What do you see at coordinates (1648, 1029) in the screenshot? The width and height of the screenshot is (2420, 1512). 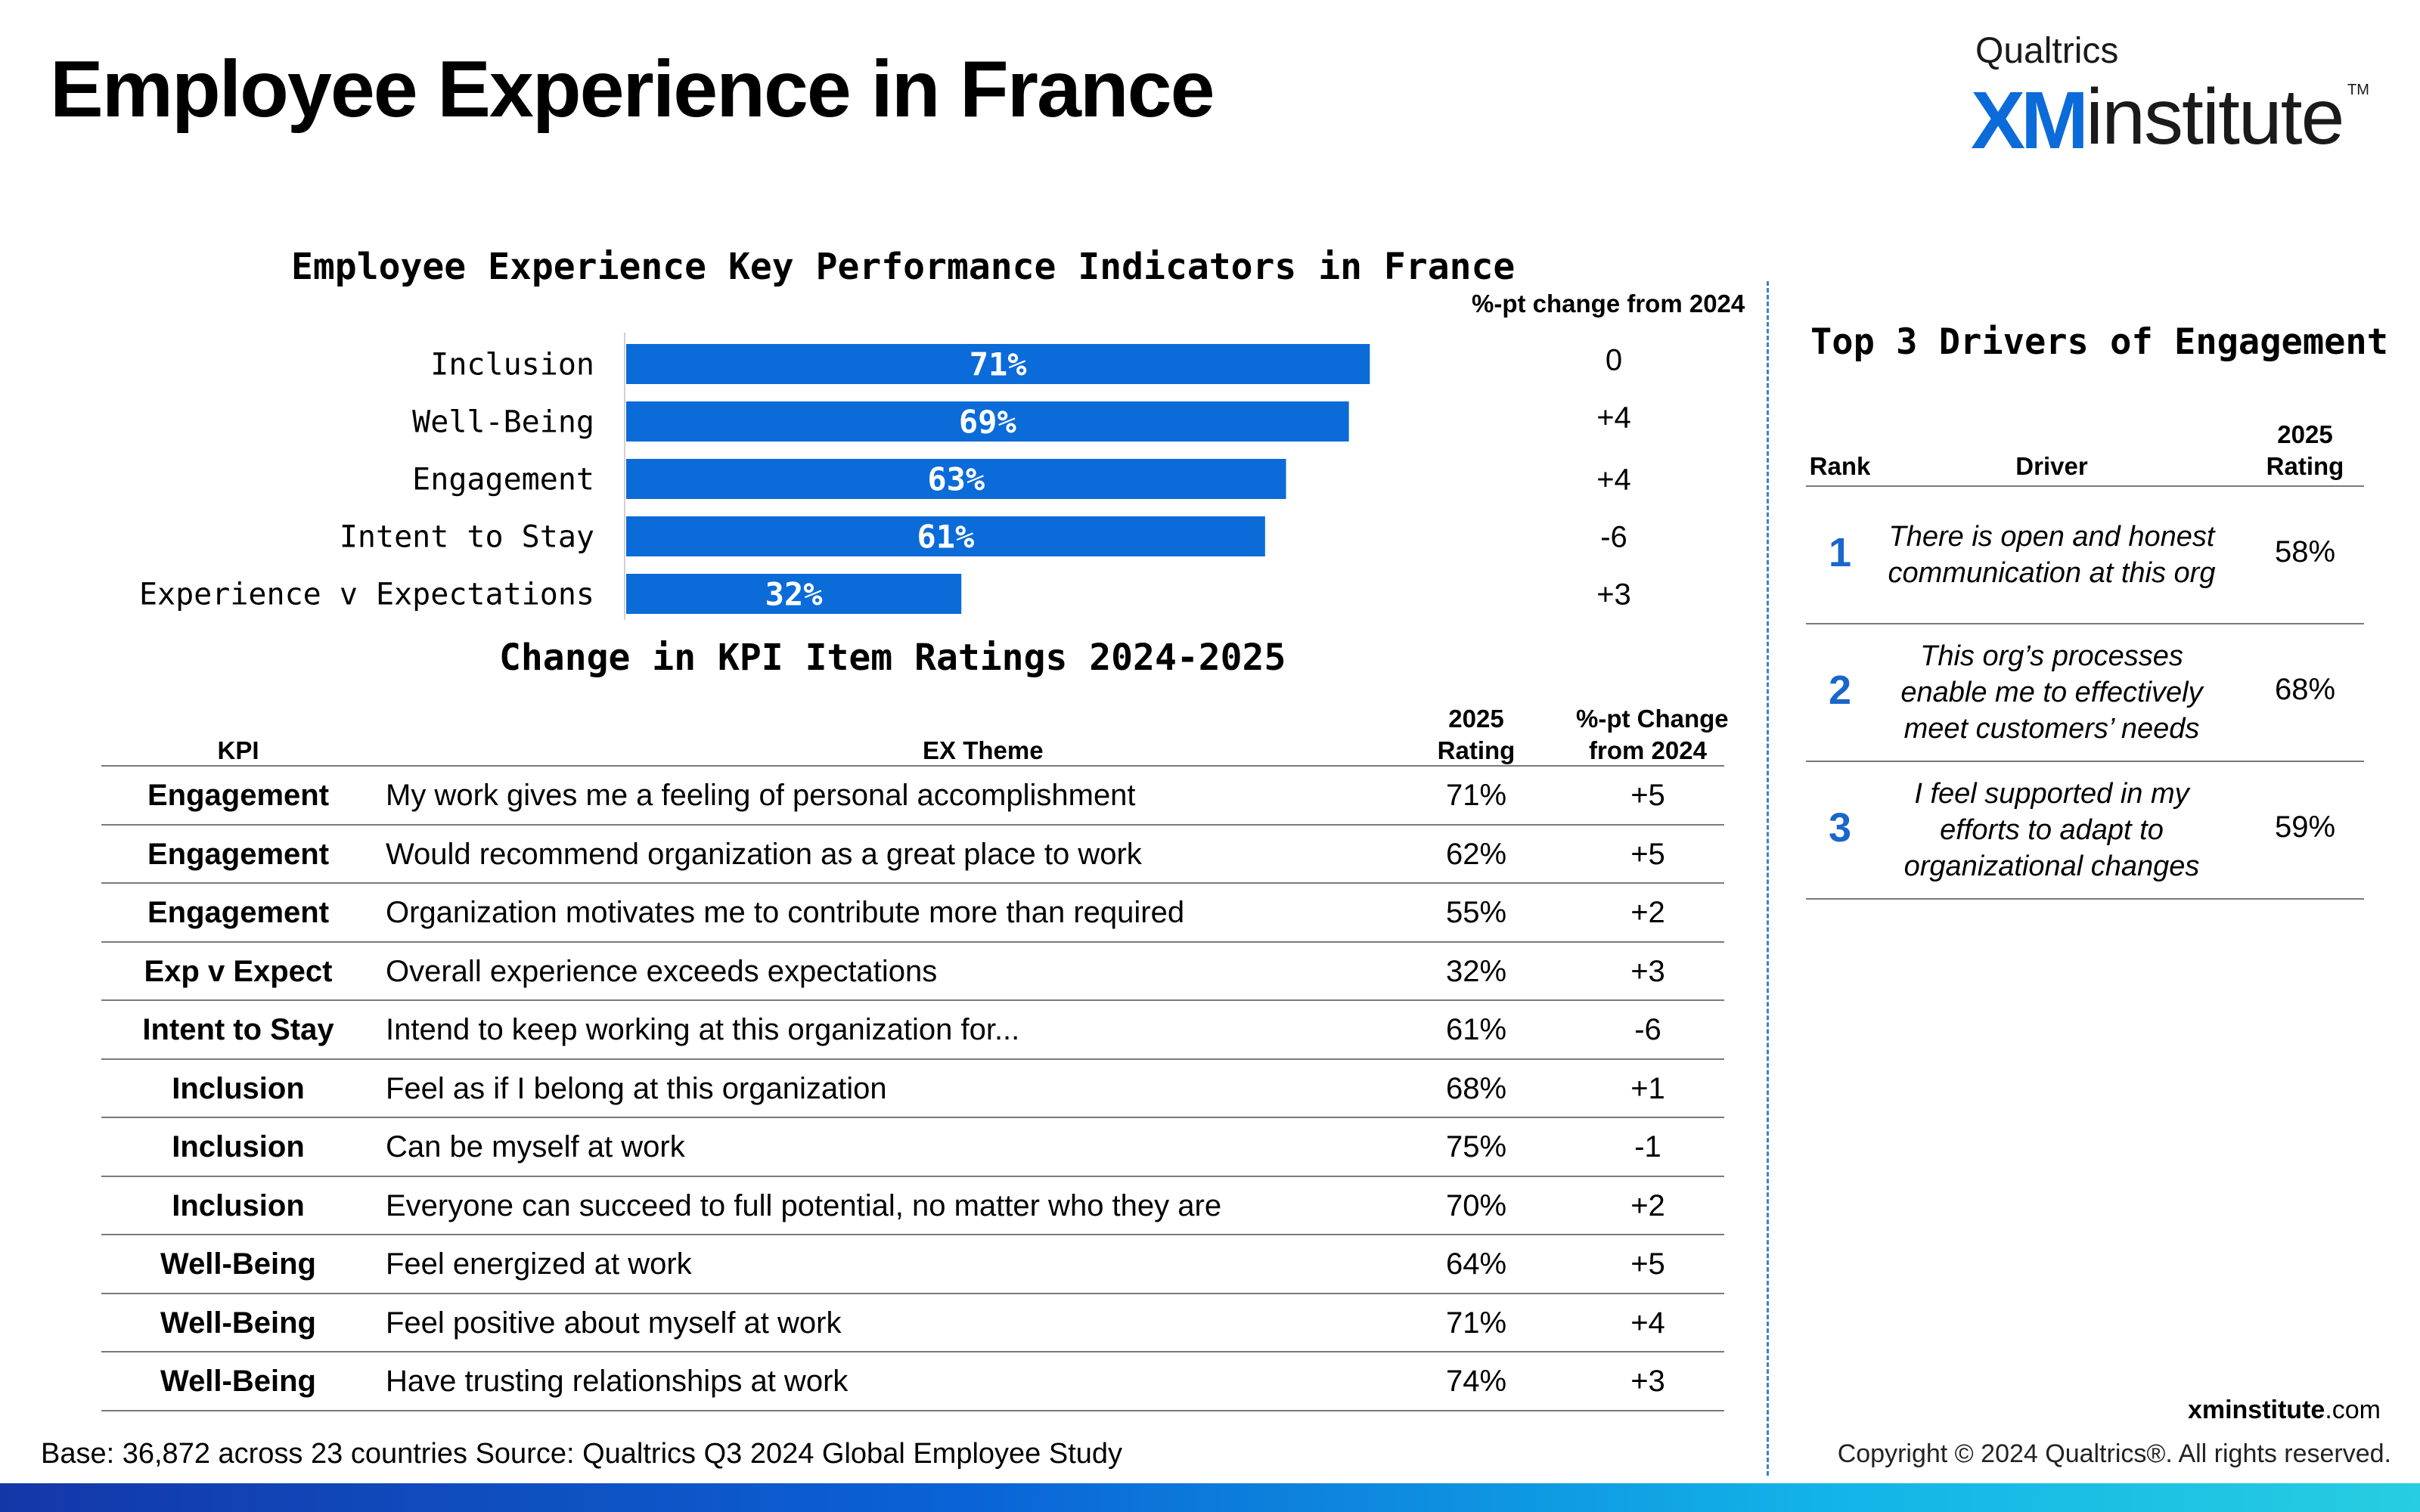 I see `change-cell: -6` at bounding box center [1648, 1029].